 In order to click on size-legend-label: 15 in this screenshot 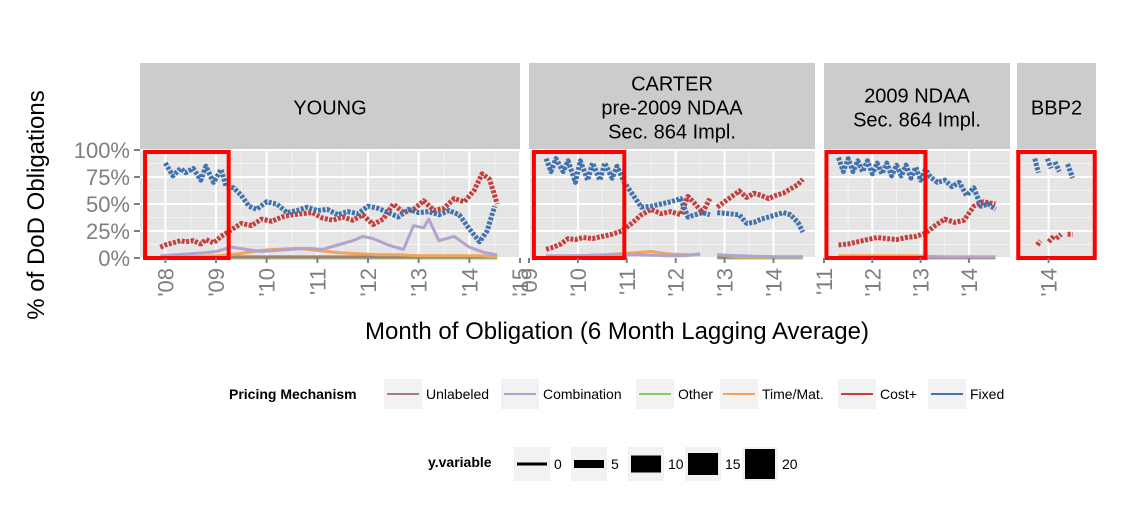, I will do `click(733, 464)`.